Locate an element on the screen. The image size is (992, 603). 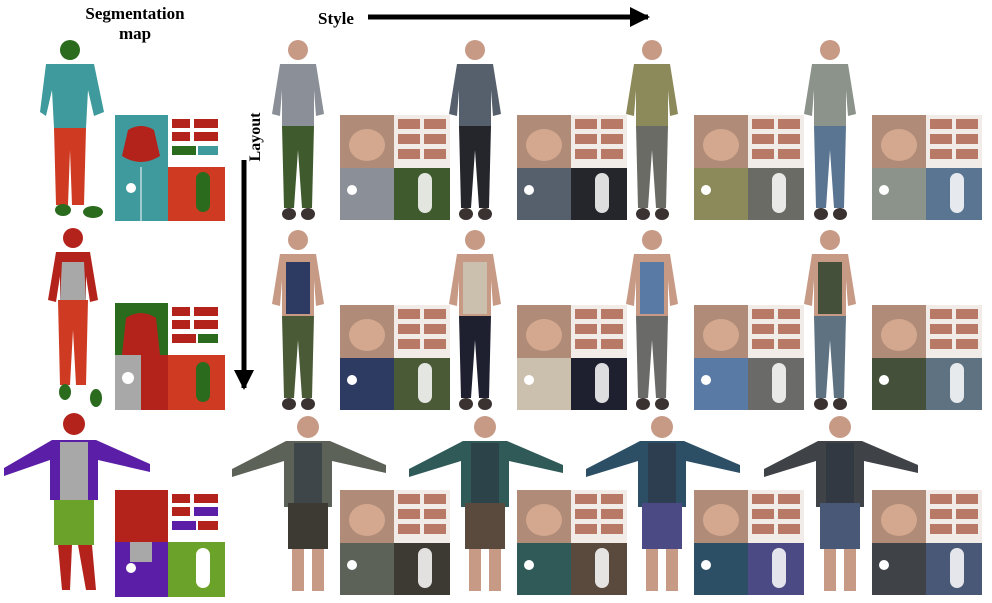
segmentation-figure-woman-tank is located at coordinates (75, 317).